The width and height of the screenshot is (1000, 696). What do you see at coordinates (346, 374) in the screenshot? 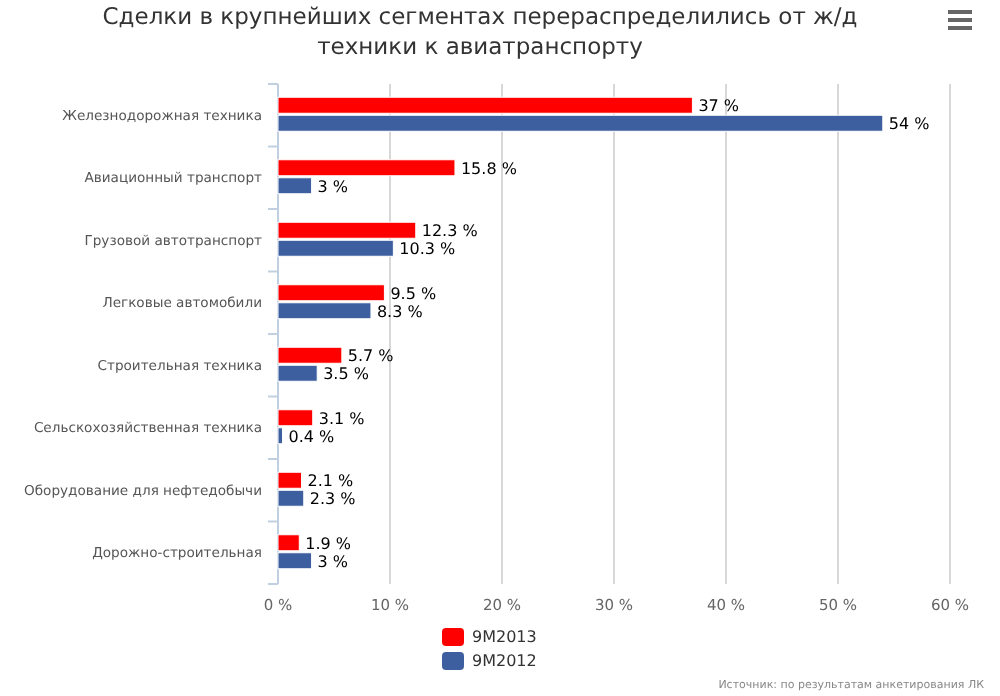
I see `data-label: 3.5 %` at bounding box center [346, 374].